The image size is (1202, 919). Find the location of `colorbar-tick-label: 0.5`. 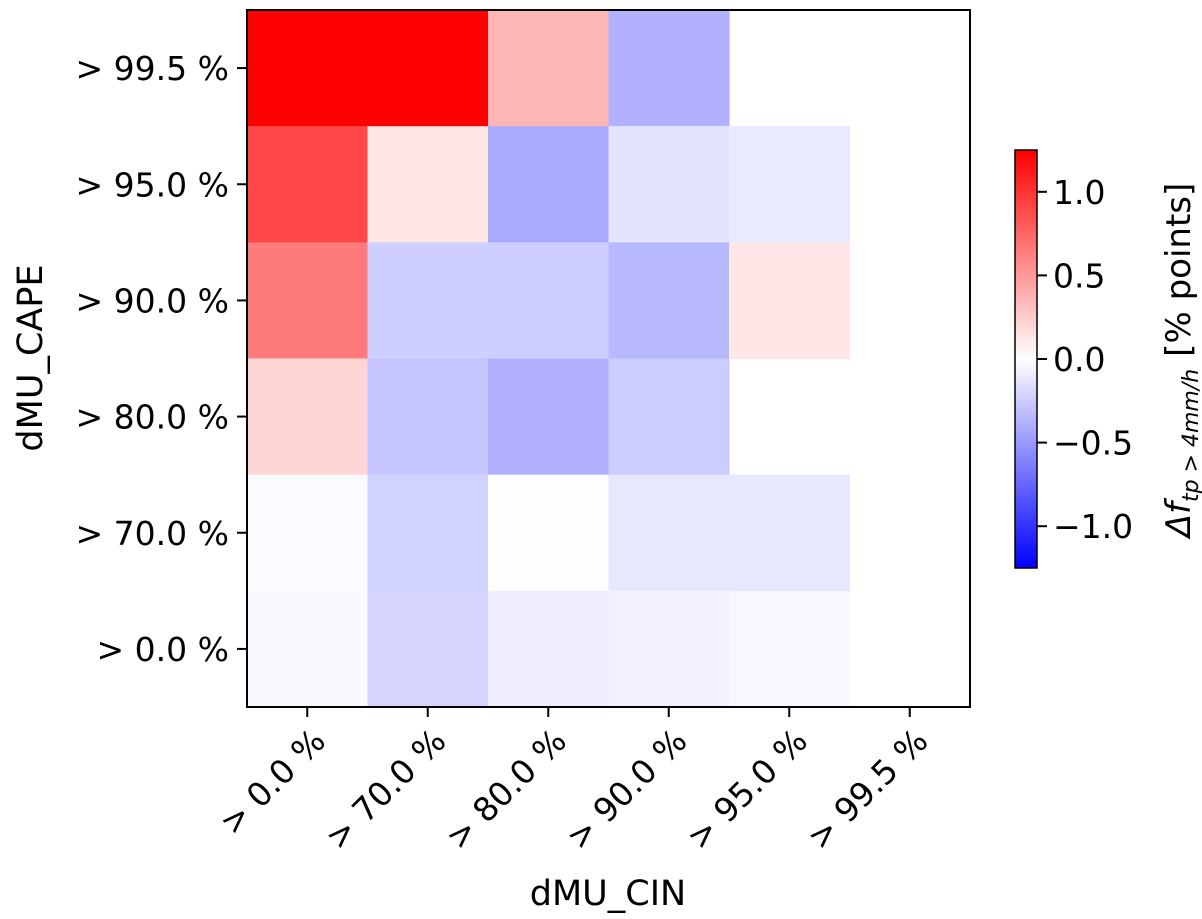

colorbar-tick-label: 0.5 is located at coordinates (1079, 275).